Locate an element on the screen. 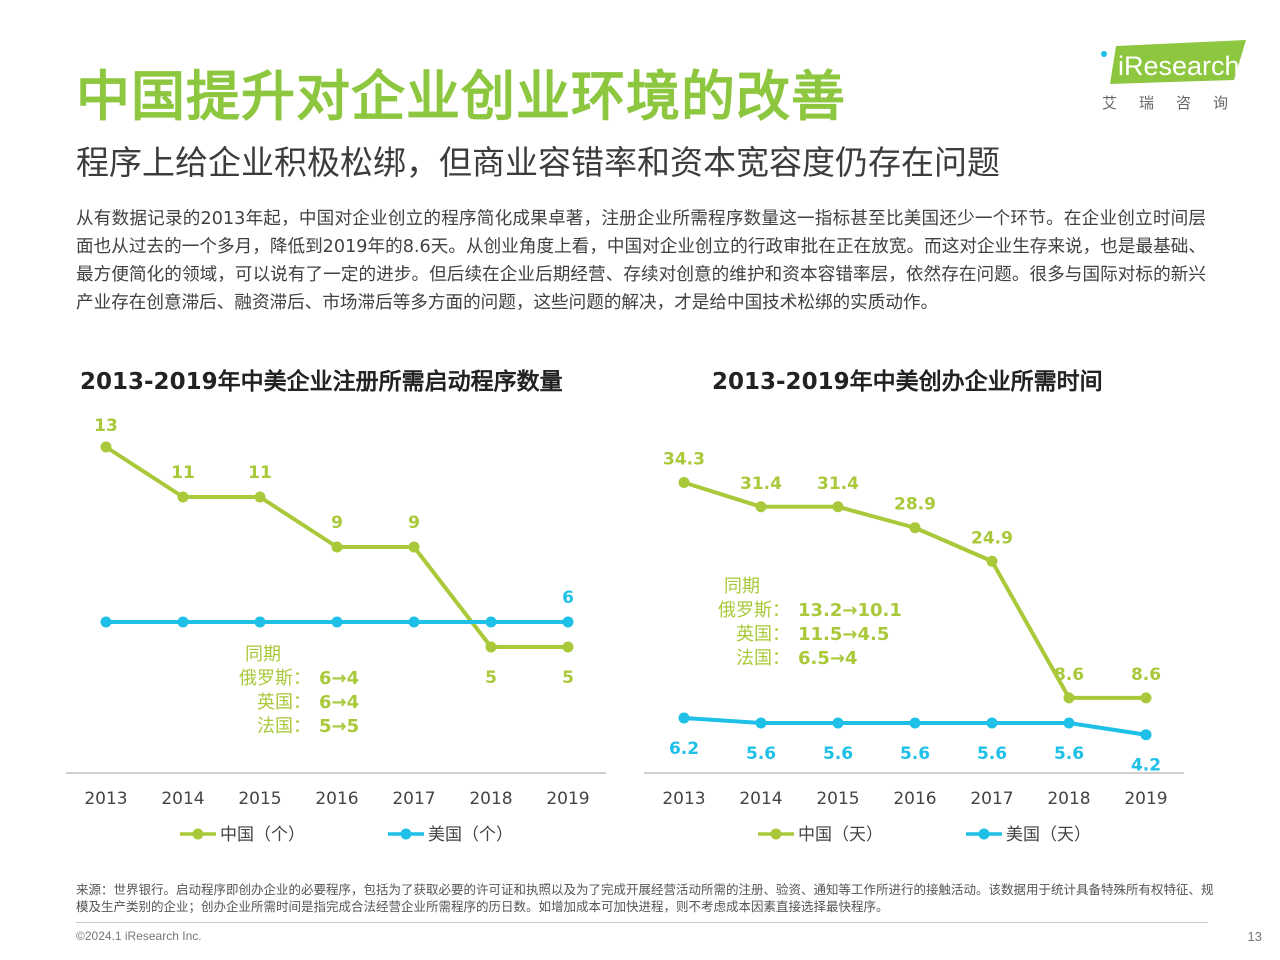 Image resolution: width=1280 pixels, height=960 pixels. chart1-annotation-country: 法国： is located at coordinates (284, 726).